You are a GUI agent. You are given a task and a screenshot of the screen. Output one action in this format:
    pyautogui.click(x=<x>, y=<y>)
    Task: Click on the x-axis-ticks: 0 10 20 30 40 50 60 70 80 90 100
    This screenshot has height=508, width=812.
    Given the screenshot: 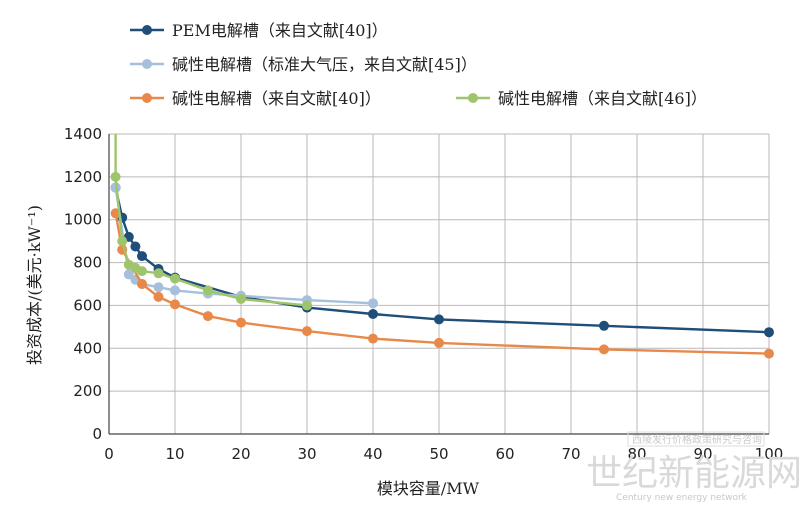 What is the action you would take?
    pyautogui.click(x=443, y=454)
    